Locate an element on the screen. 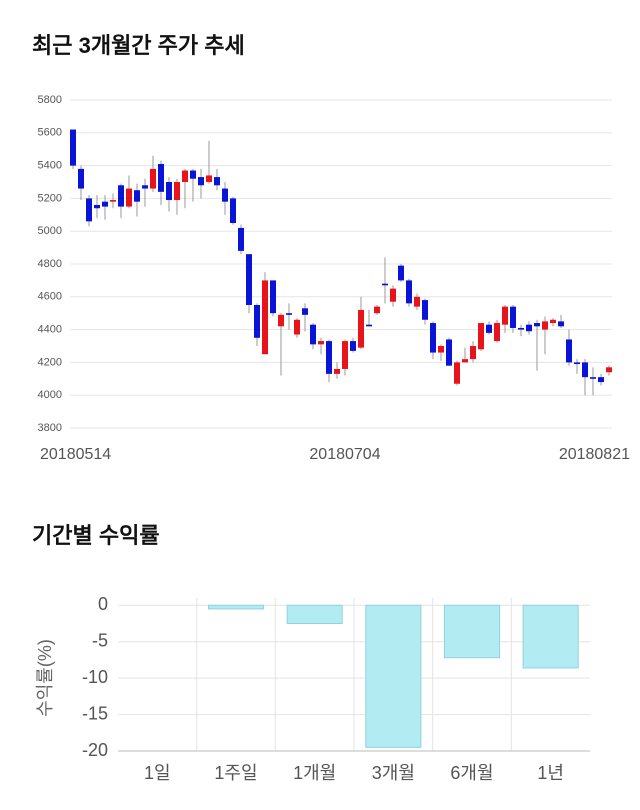 The image size is (640, 810). x-tick-label: 20180821 is located at coordinates (594, 454).